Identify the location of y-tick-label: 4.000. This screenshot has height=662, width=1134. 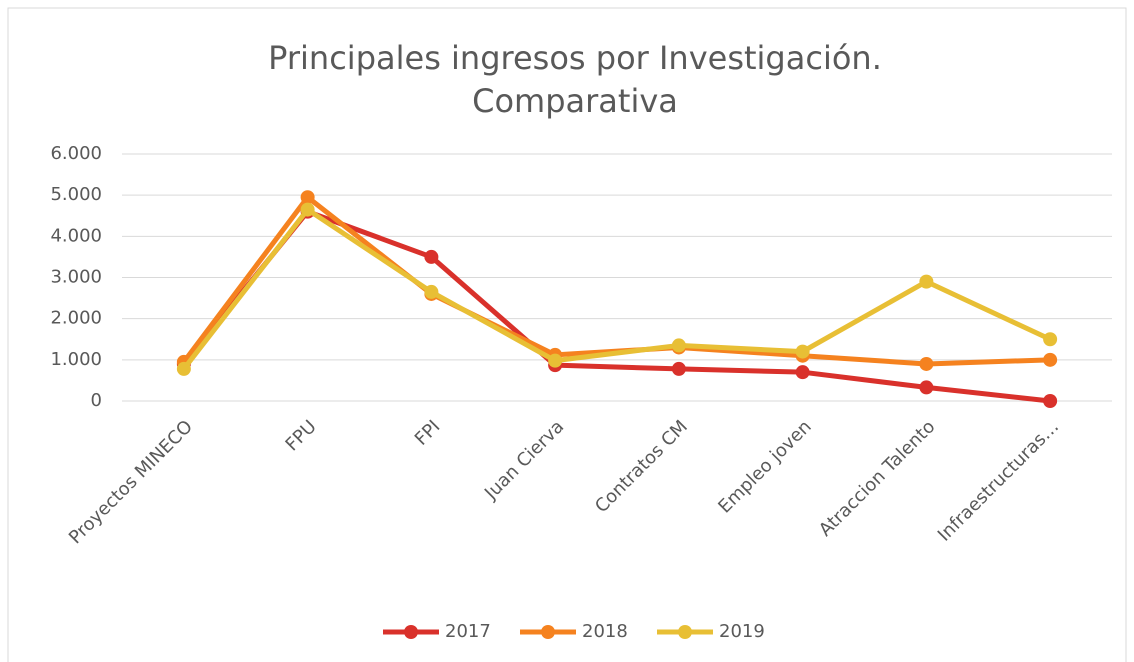
(76, 235).